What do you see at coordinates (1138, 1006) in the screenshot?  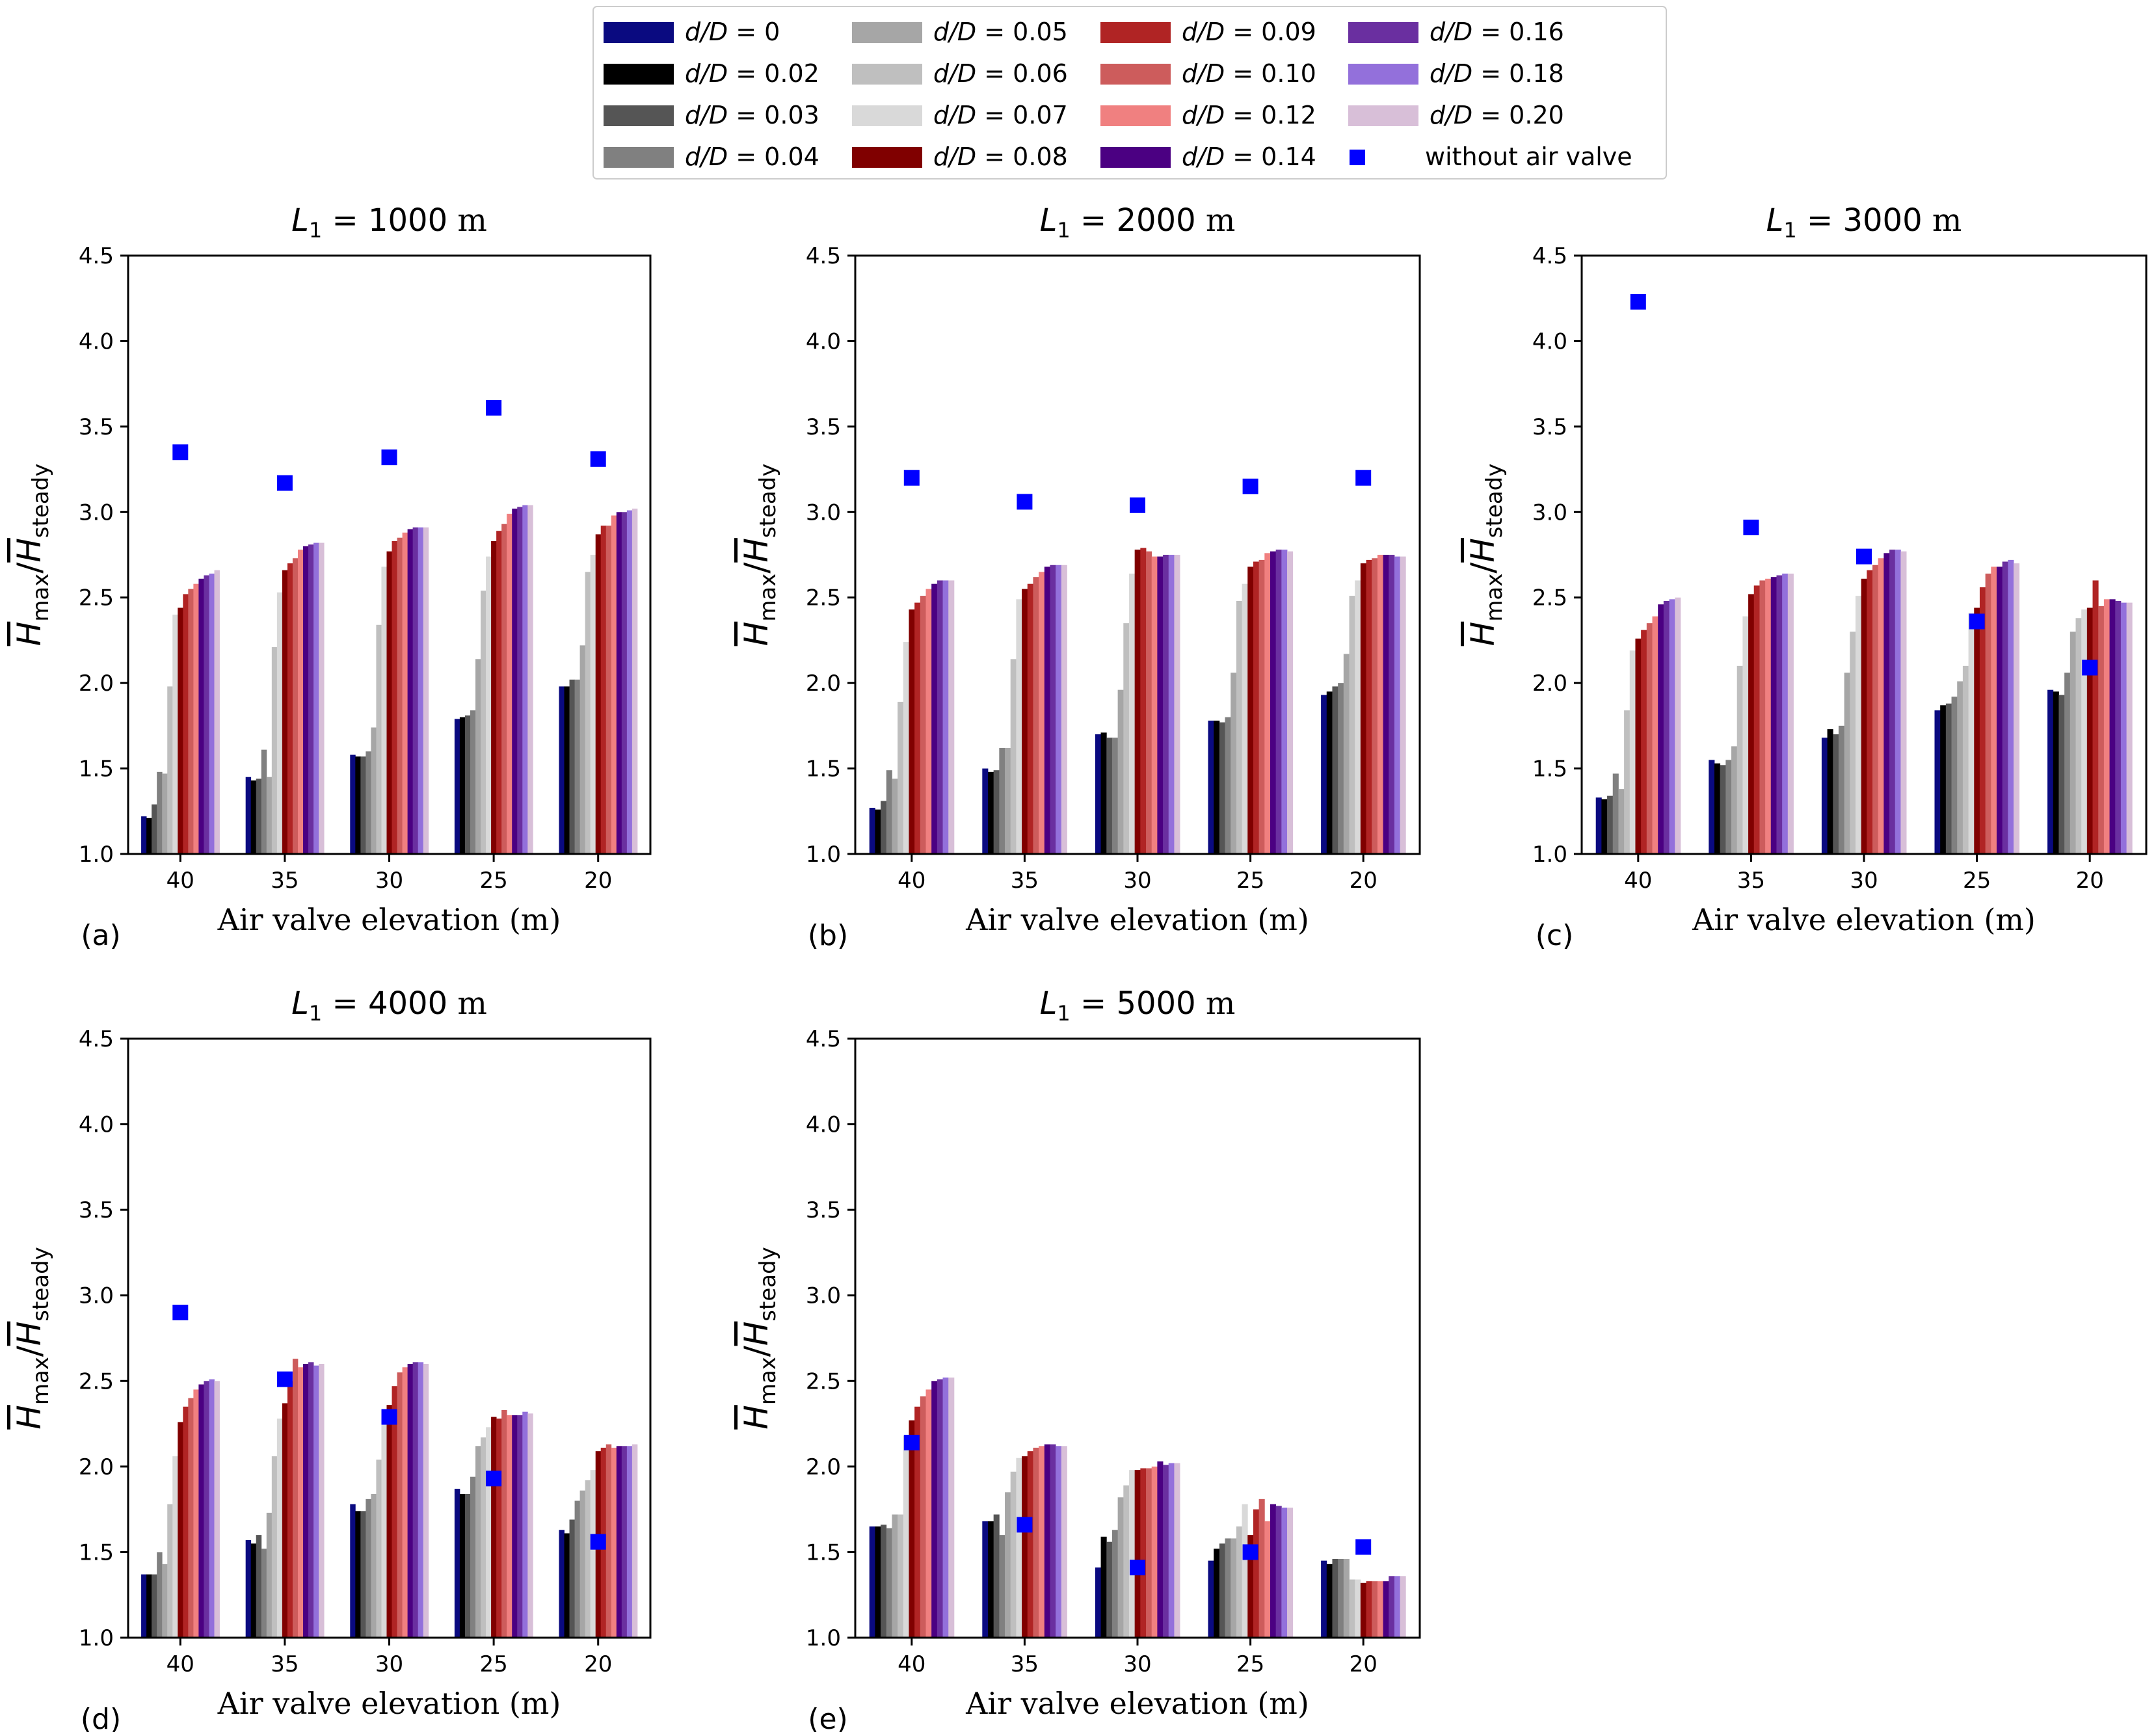 I see `panel-title: L1 = 5000 m` at bounding box center [1138, 1006].